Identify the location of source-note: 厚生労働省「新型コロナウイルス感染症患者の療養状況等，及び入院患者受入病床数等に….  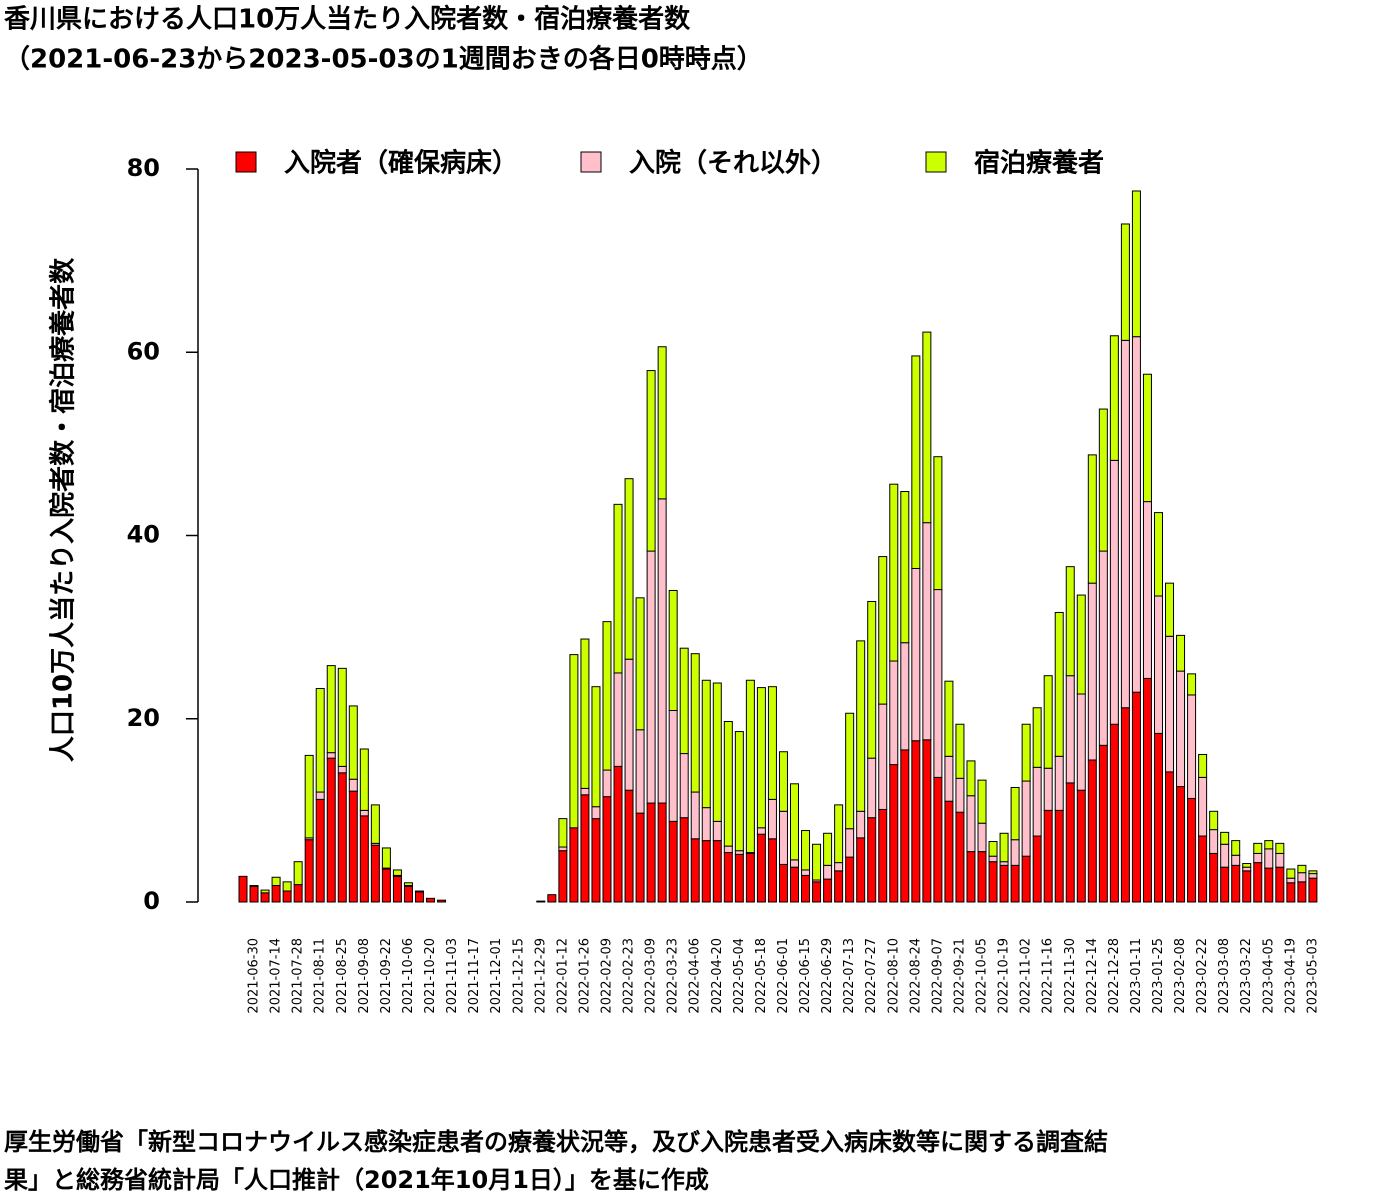
(556, 1142).